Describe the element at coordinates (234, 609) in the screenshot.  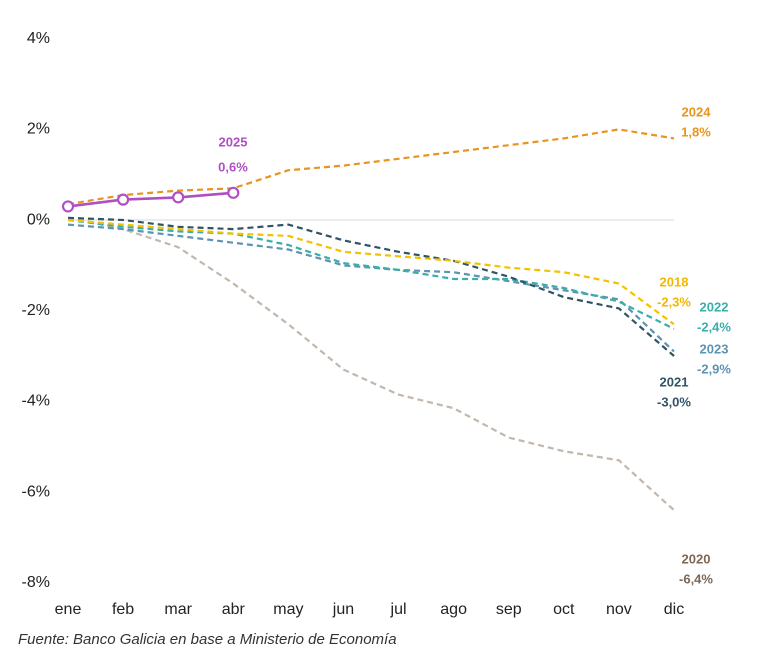
I see `x-tick-label: abr` at that location.